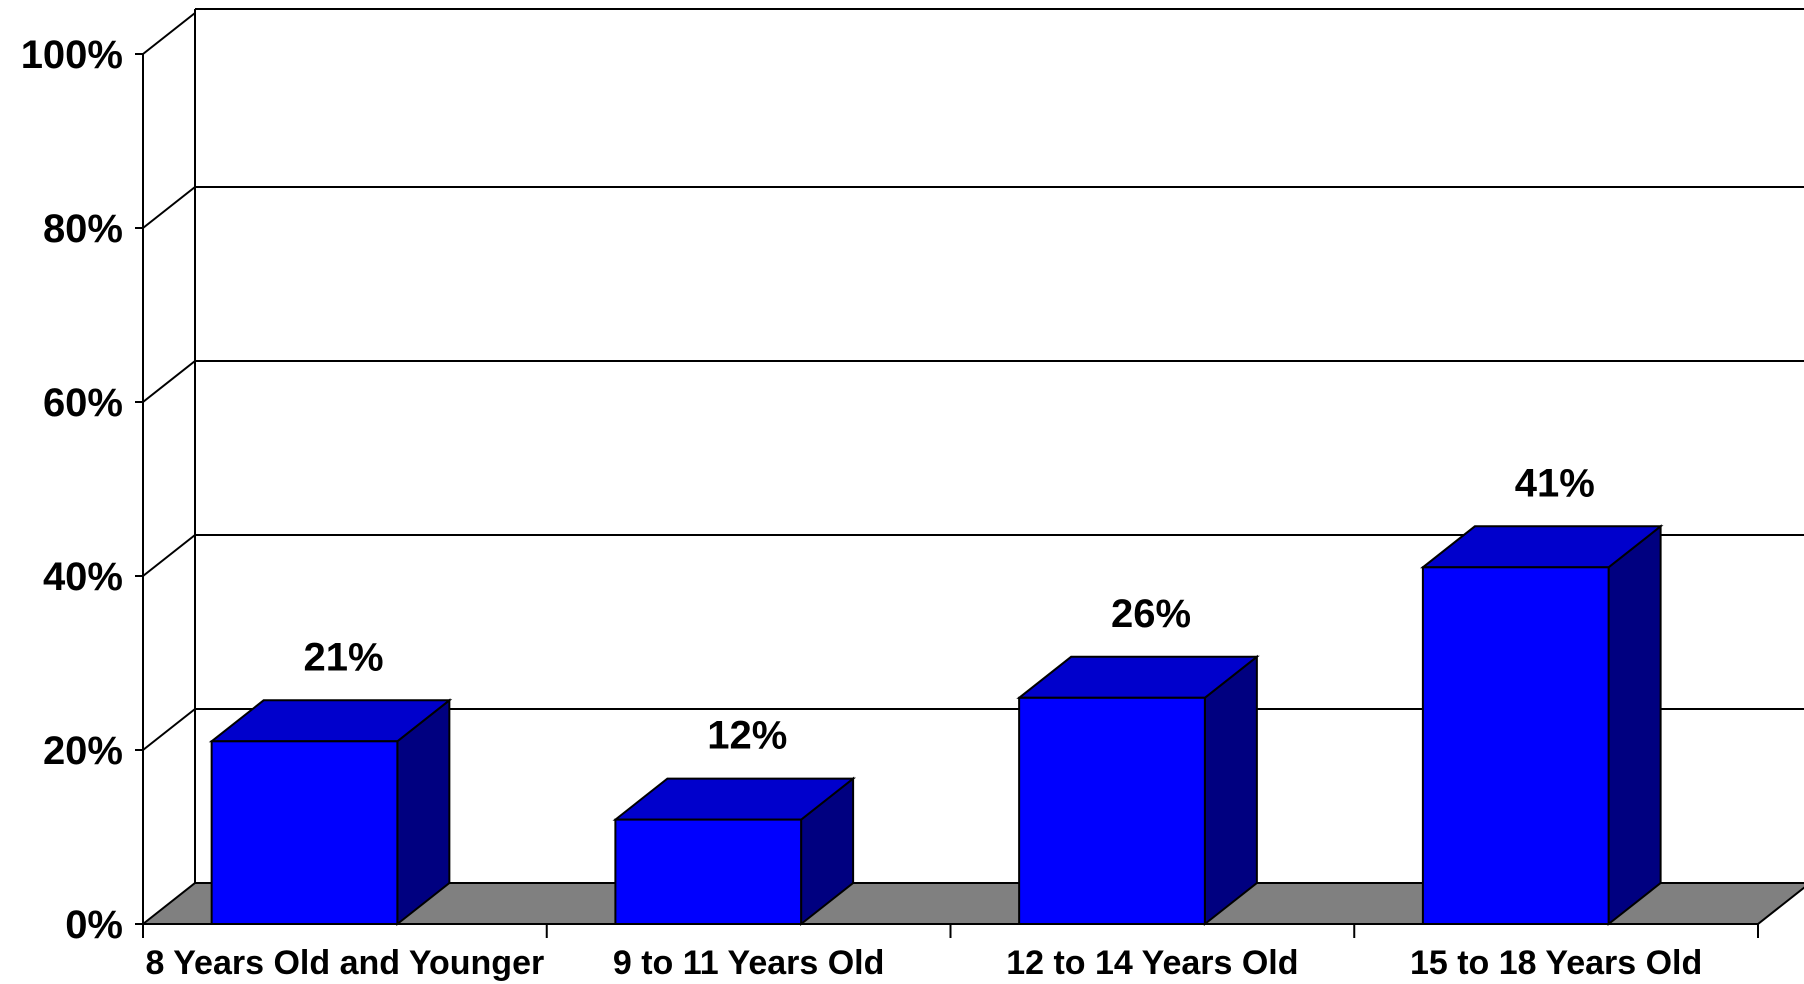  I want to click on y-axis-ticks: 0% 20% 40% 60% 80% 100%, so click(82, 490).